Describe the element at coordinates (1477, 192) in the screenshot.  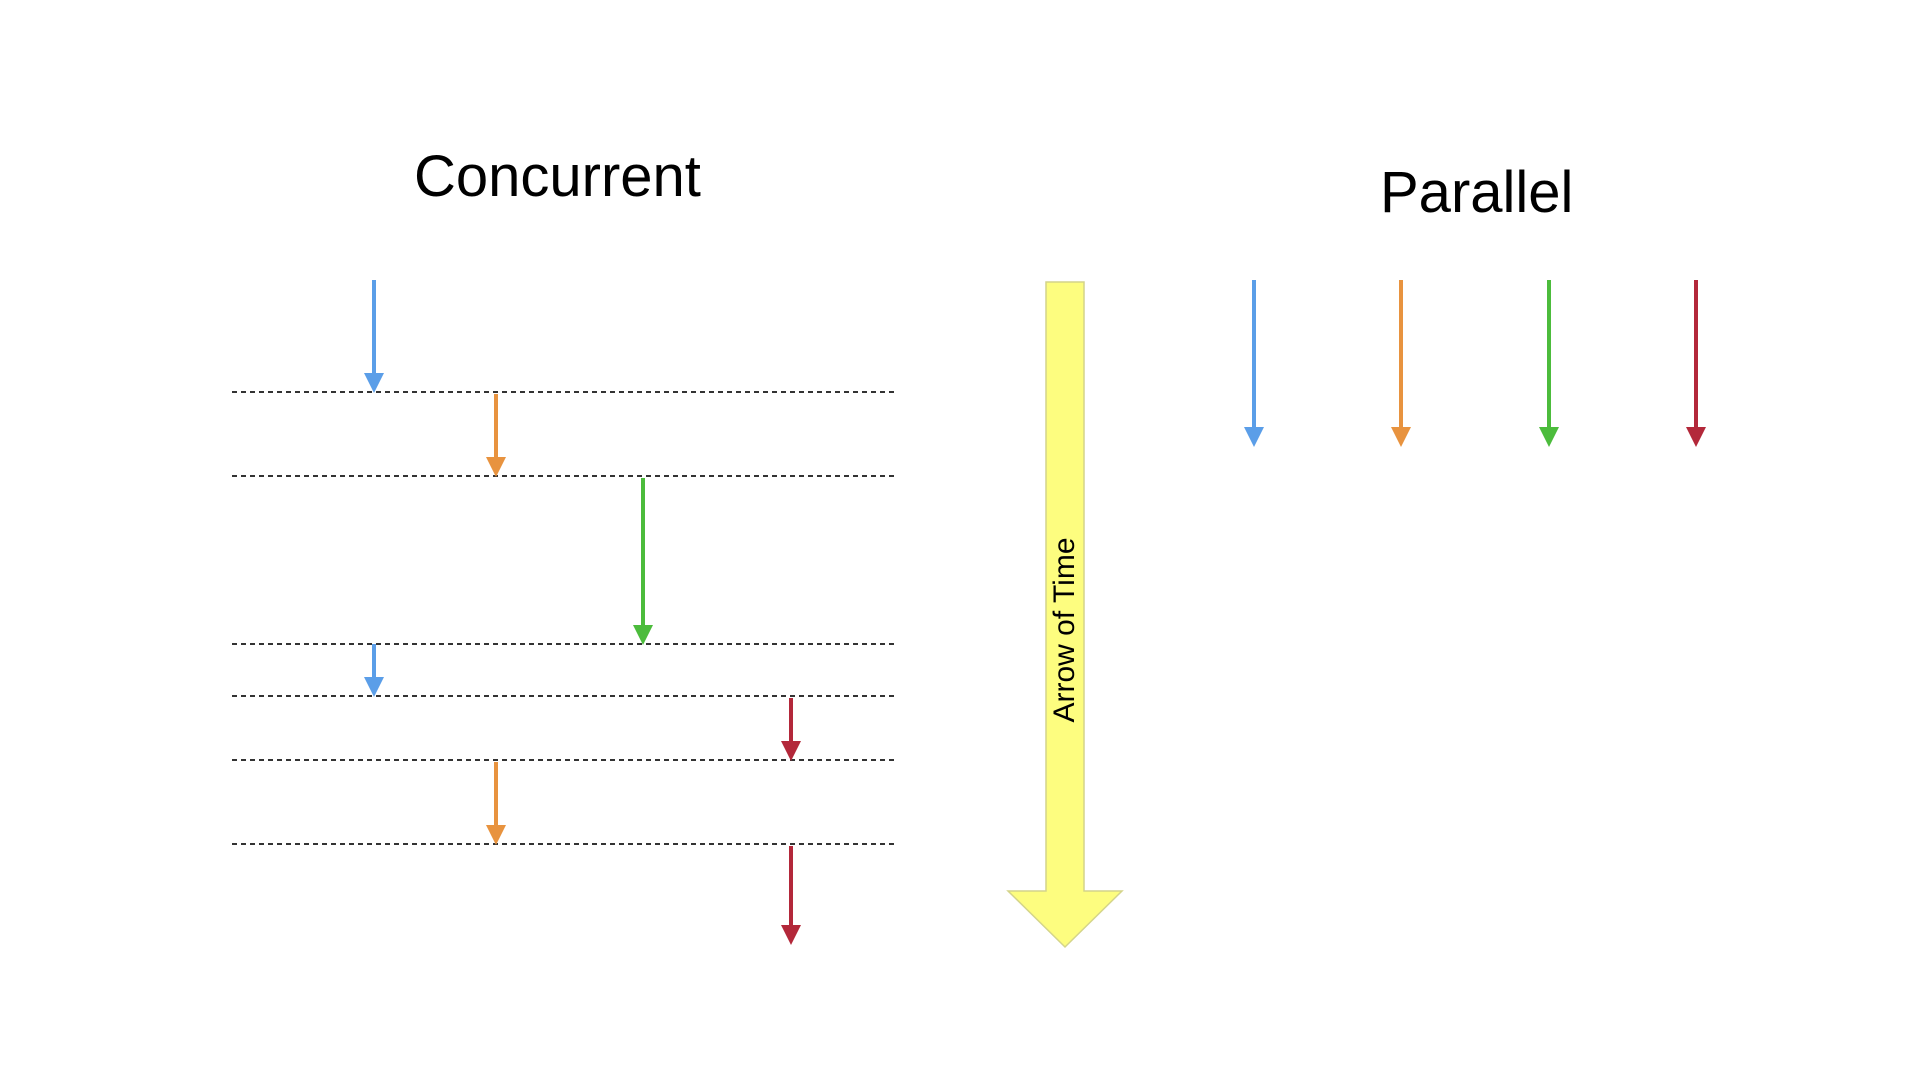
I see `parallel-title: Parallel` at that location.